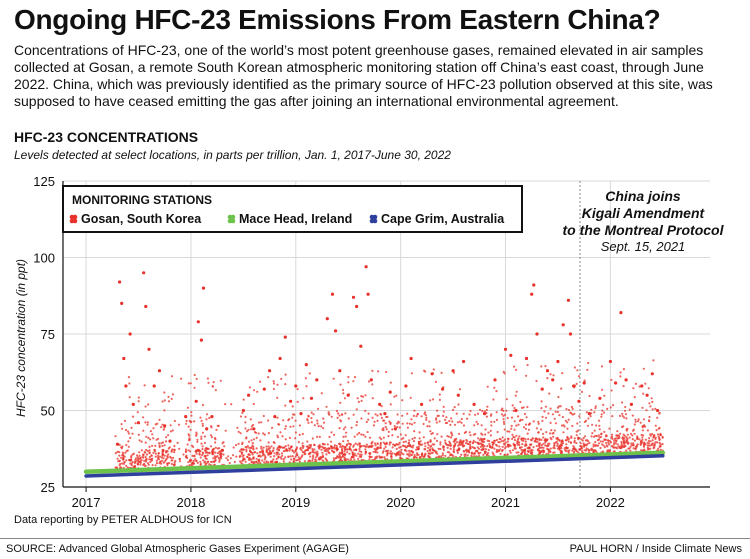 This screenshot has height=559, width=750. Describe the element at coordinates (141, 219) in the screenshot. I see `legend-label: Gosan, South Korea` at that location.